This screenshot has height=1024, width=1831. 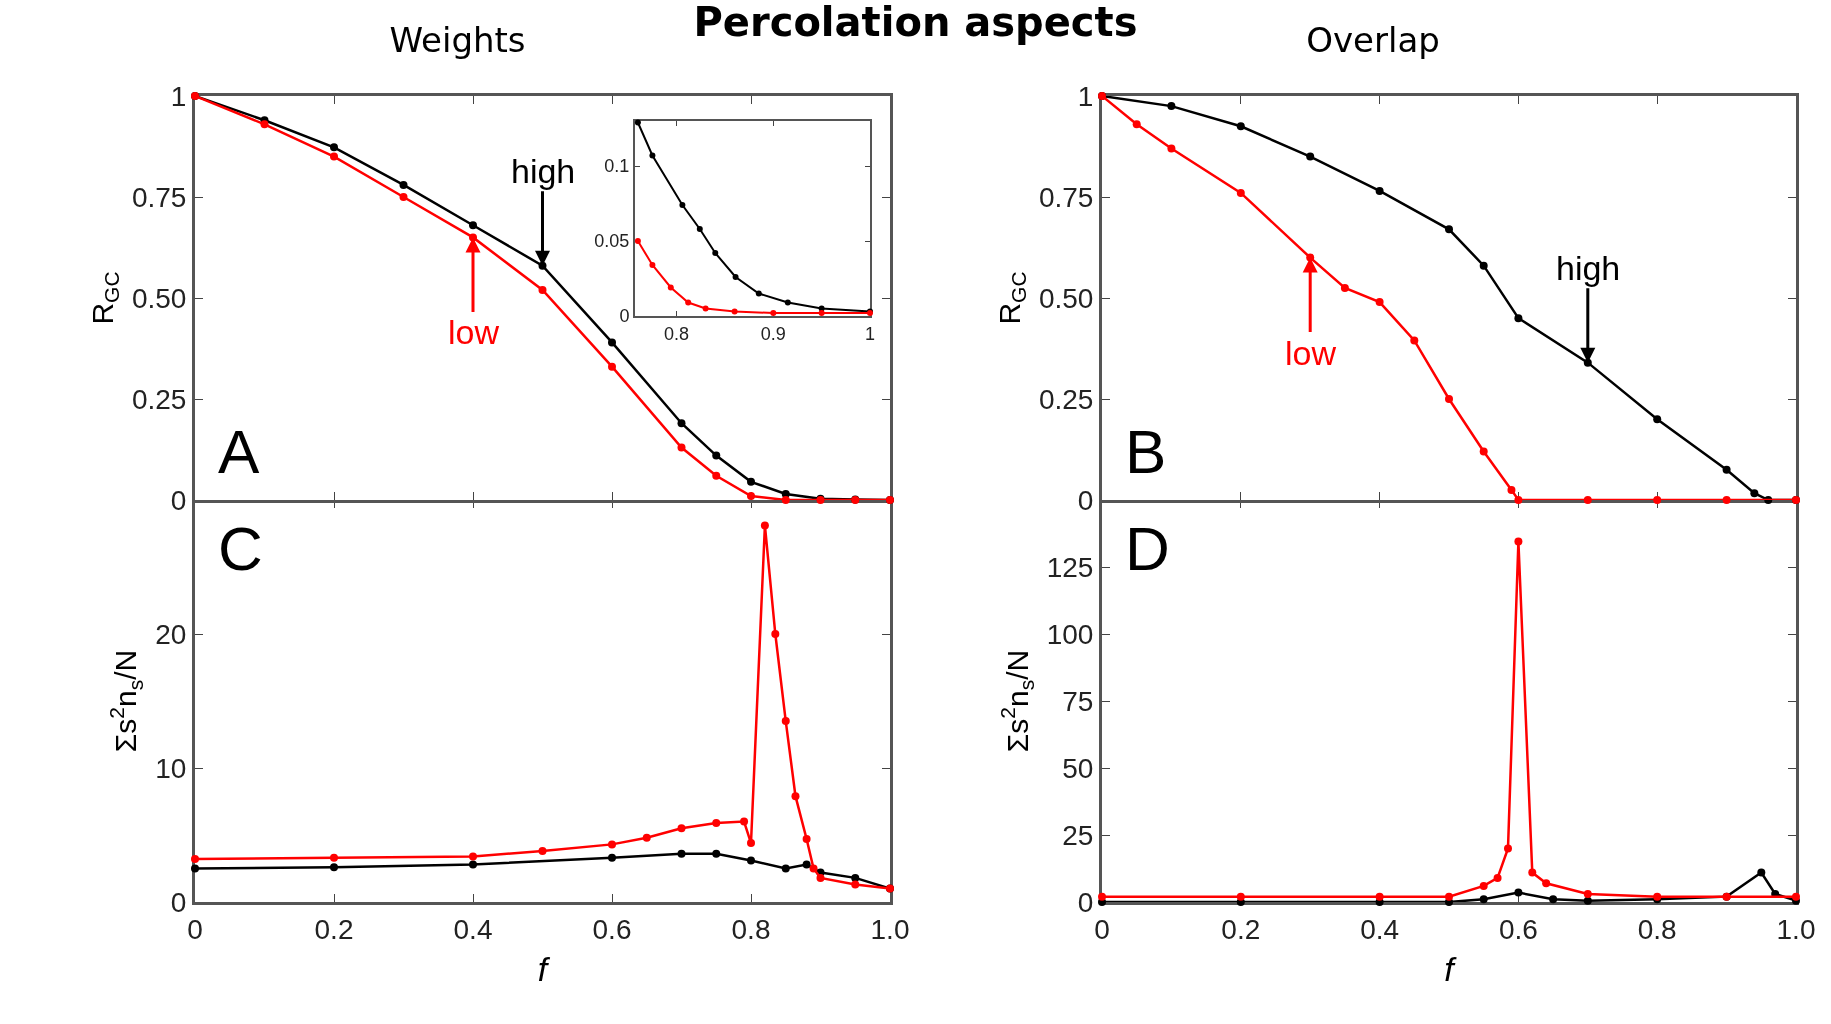 I want to click on text: Percolation aspects, so click(x=915, y=22).